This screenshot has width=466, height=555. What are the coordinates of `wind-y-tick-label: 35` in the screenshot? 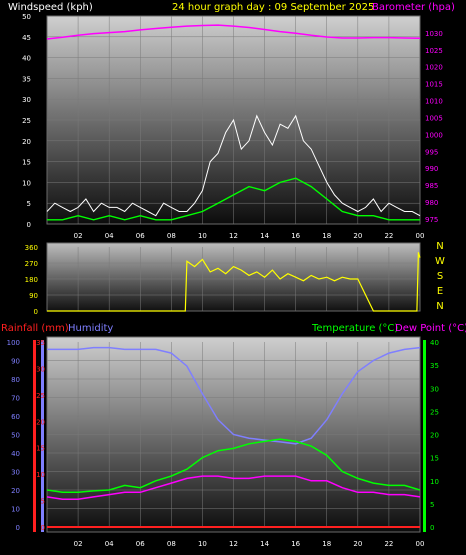 It's located at (26, 79).